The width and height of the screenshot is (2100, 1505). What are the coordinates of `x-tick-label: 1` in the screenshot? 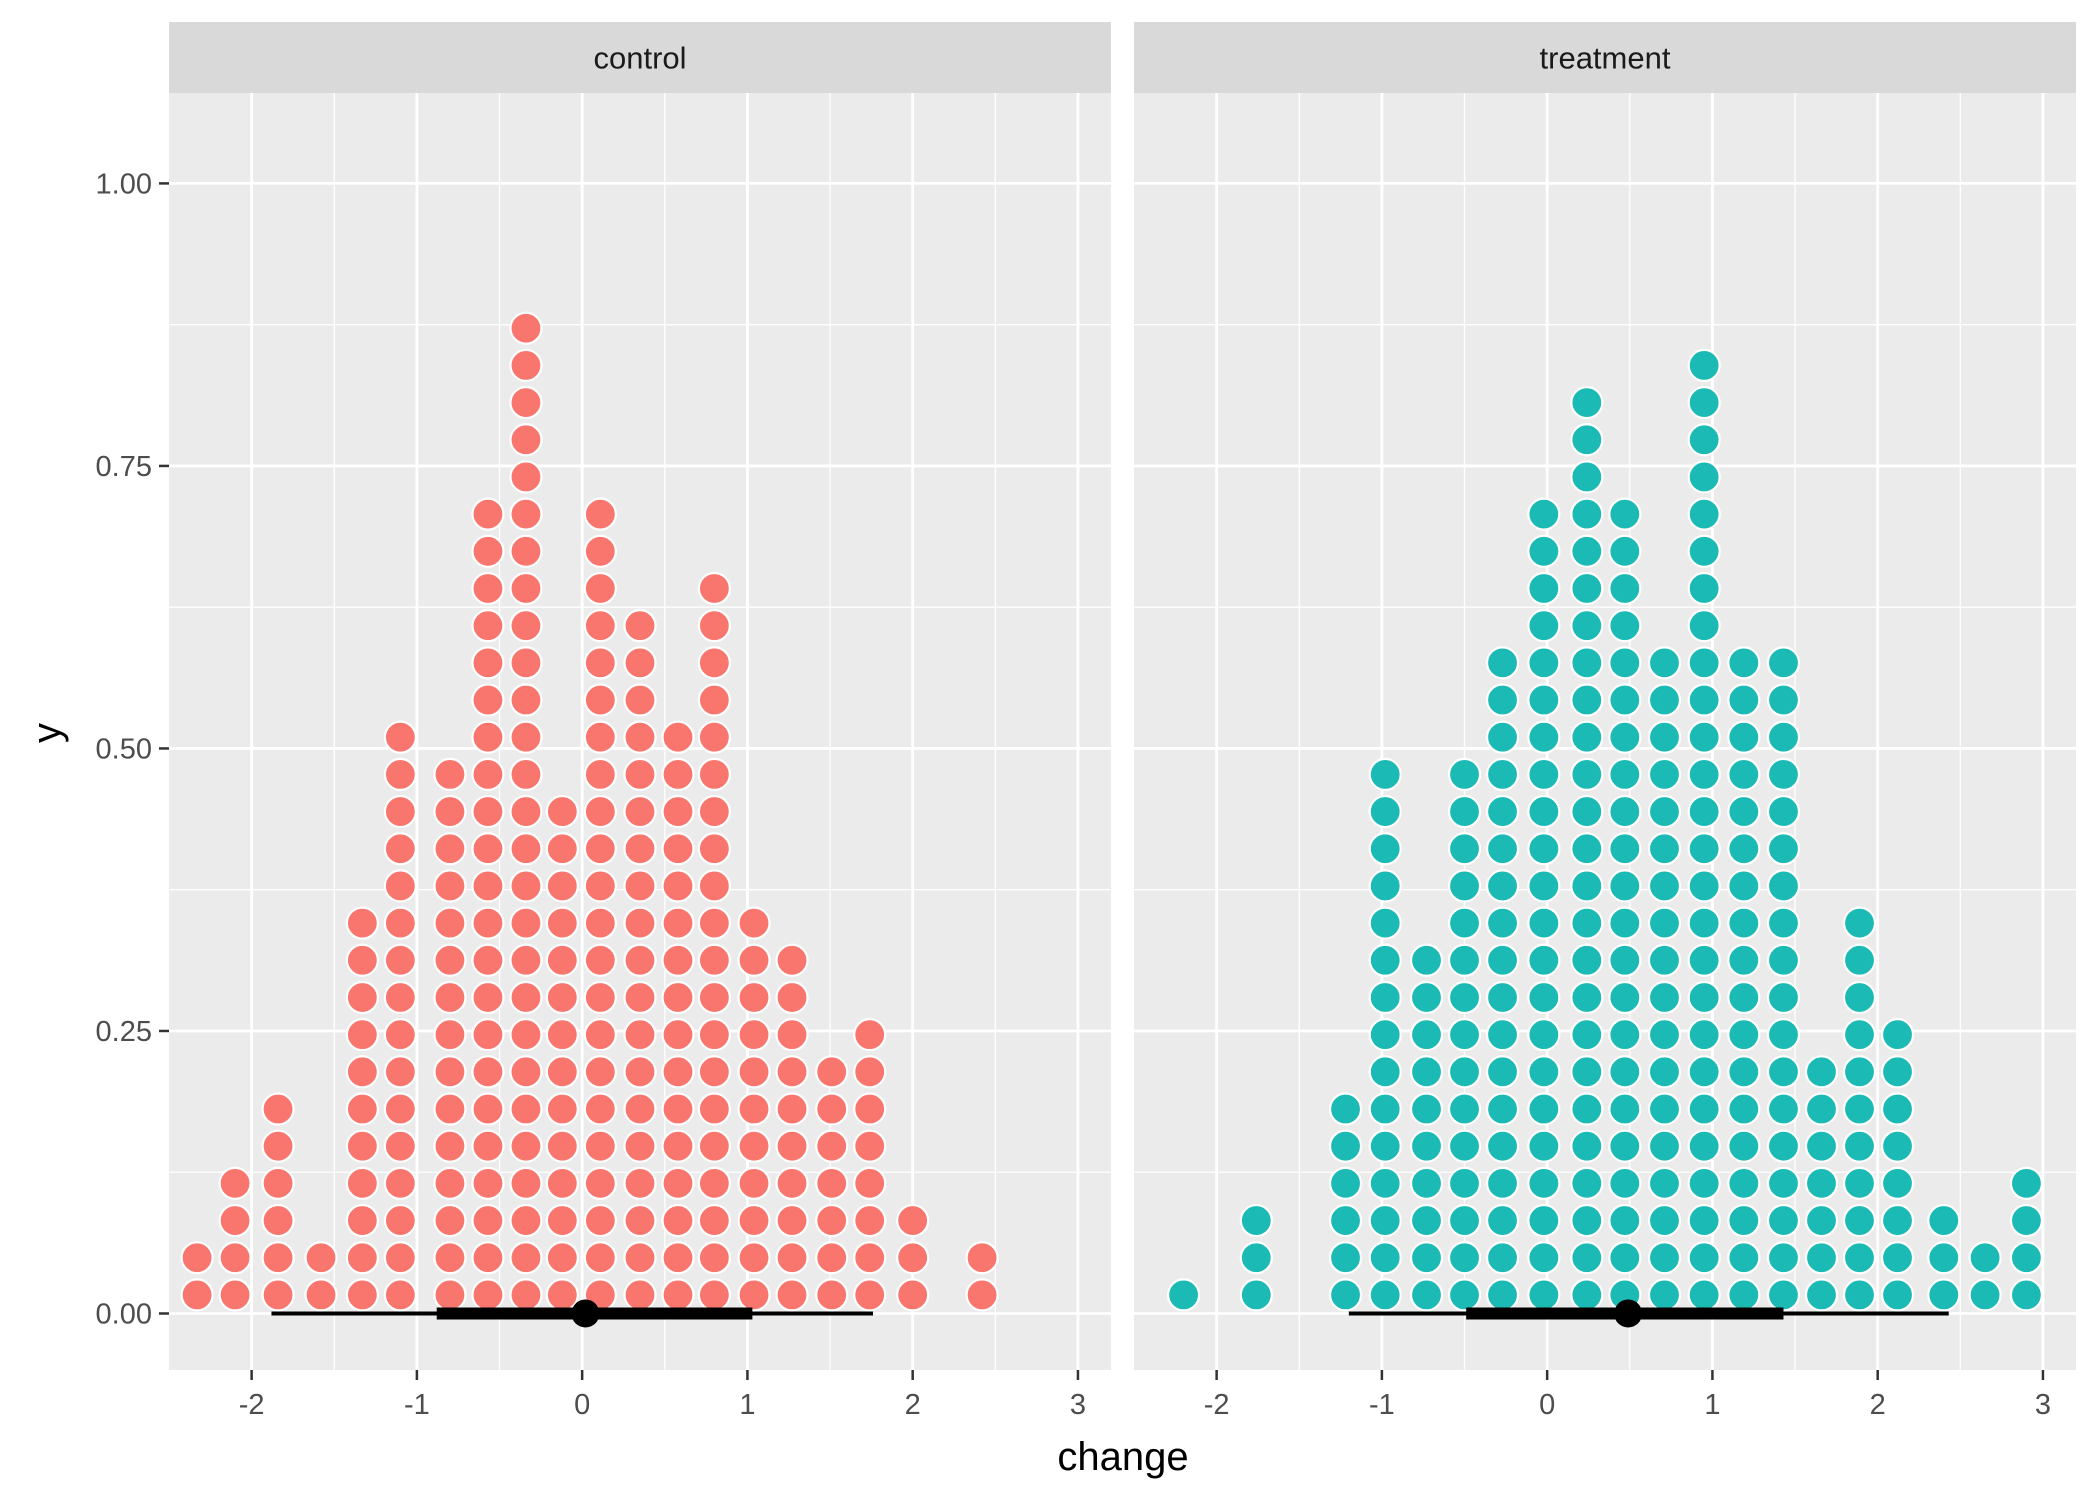 It's located at (747, 1405).